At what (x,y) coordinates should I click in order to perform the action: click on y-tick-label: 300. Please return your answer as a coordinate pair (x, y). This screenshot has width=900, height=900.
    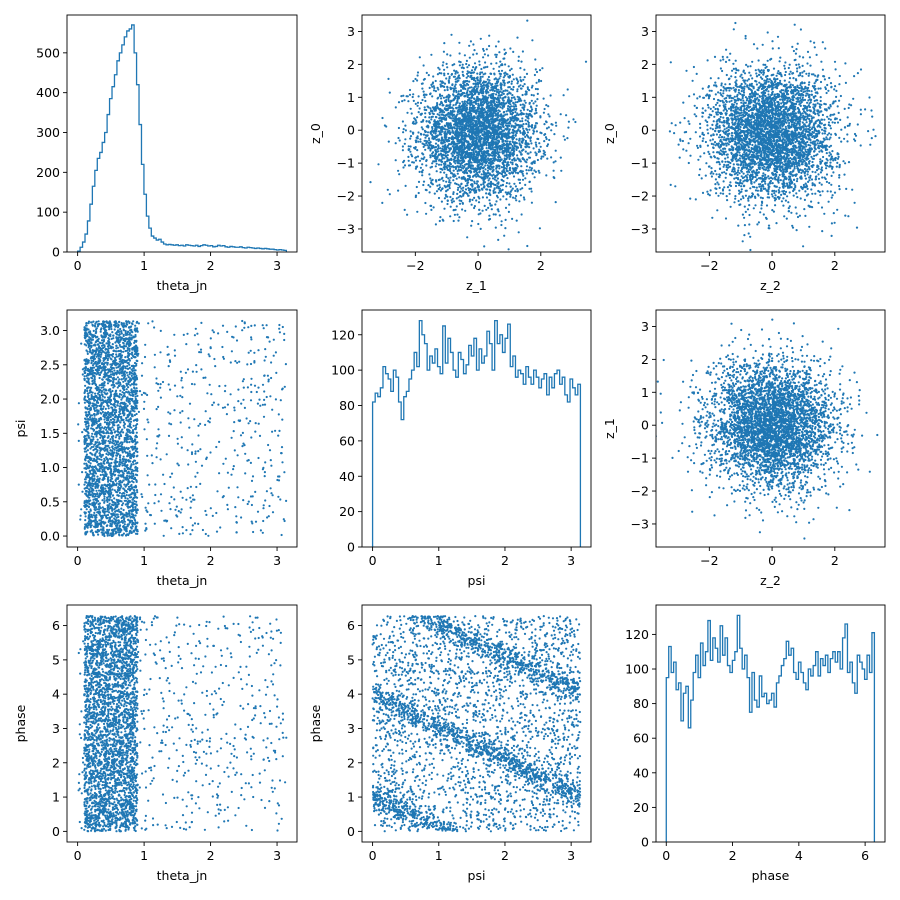
    Looking at the image, I should click on (48, 132).